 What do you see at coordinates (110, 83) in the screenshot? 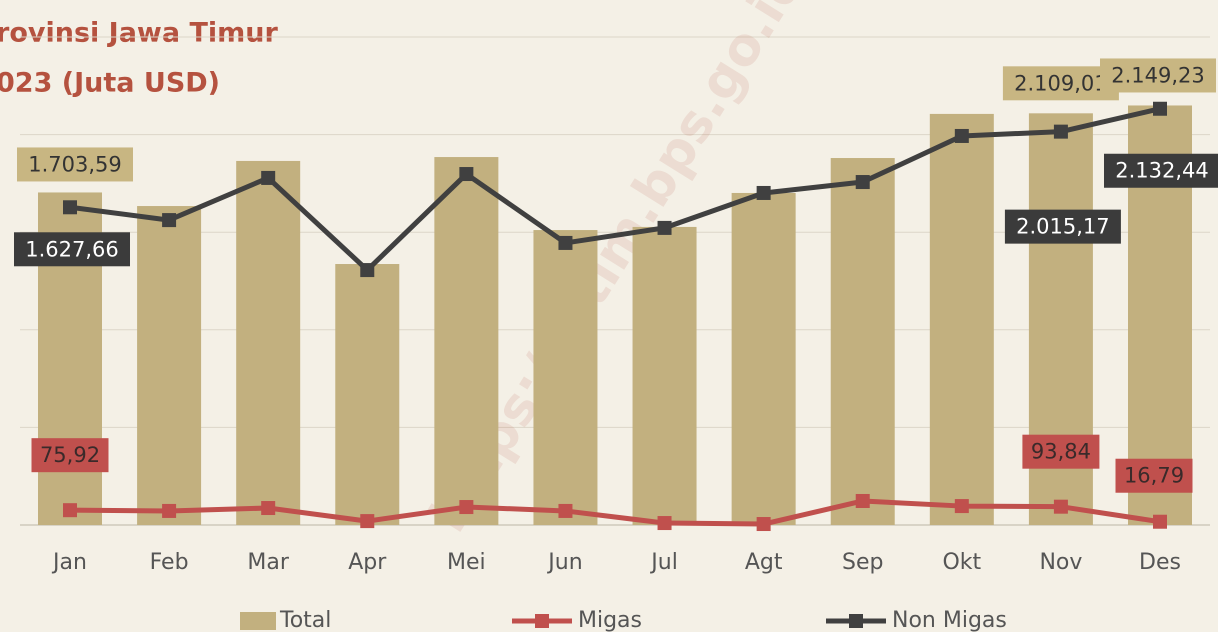
I see `chart-title: 023 (Juta USD)` at bounding box center [110, 83].